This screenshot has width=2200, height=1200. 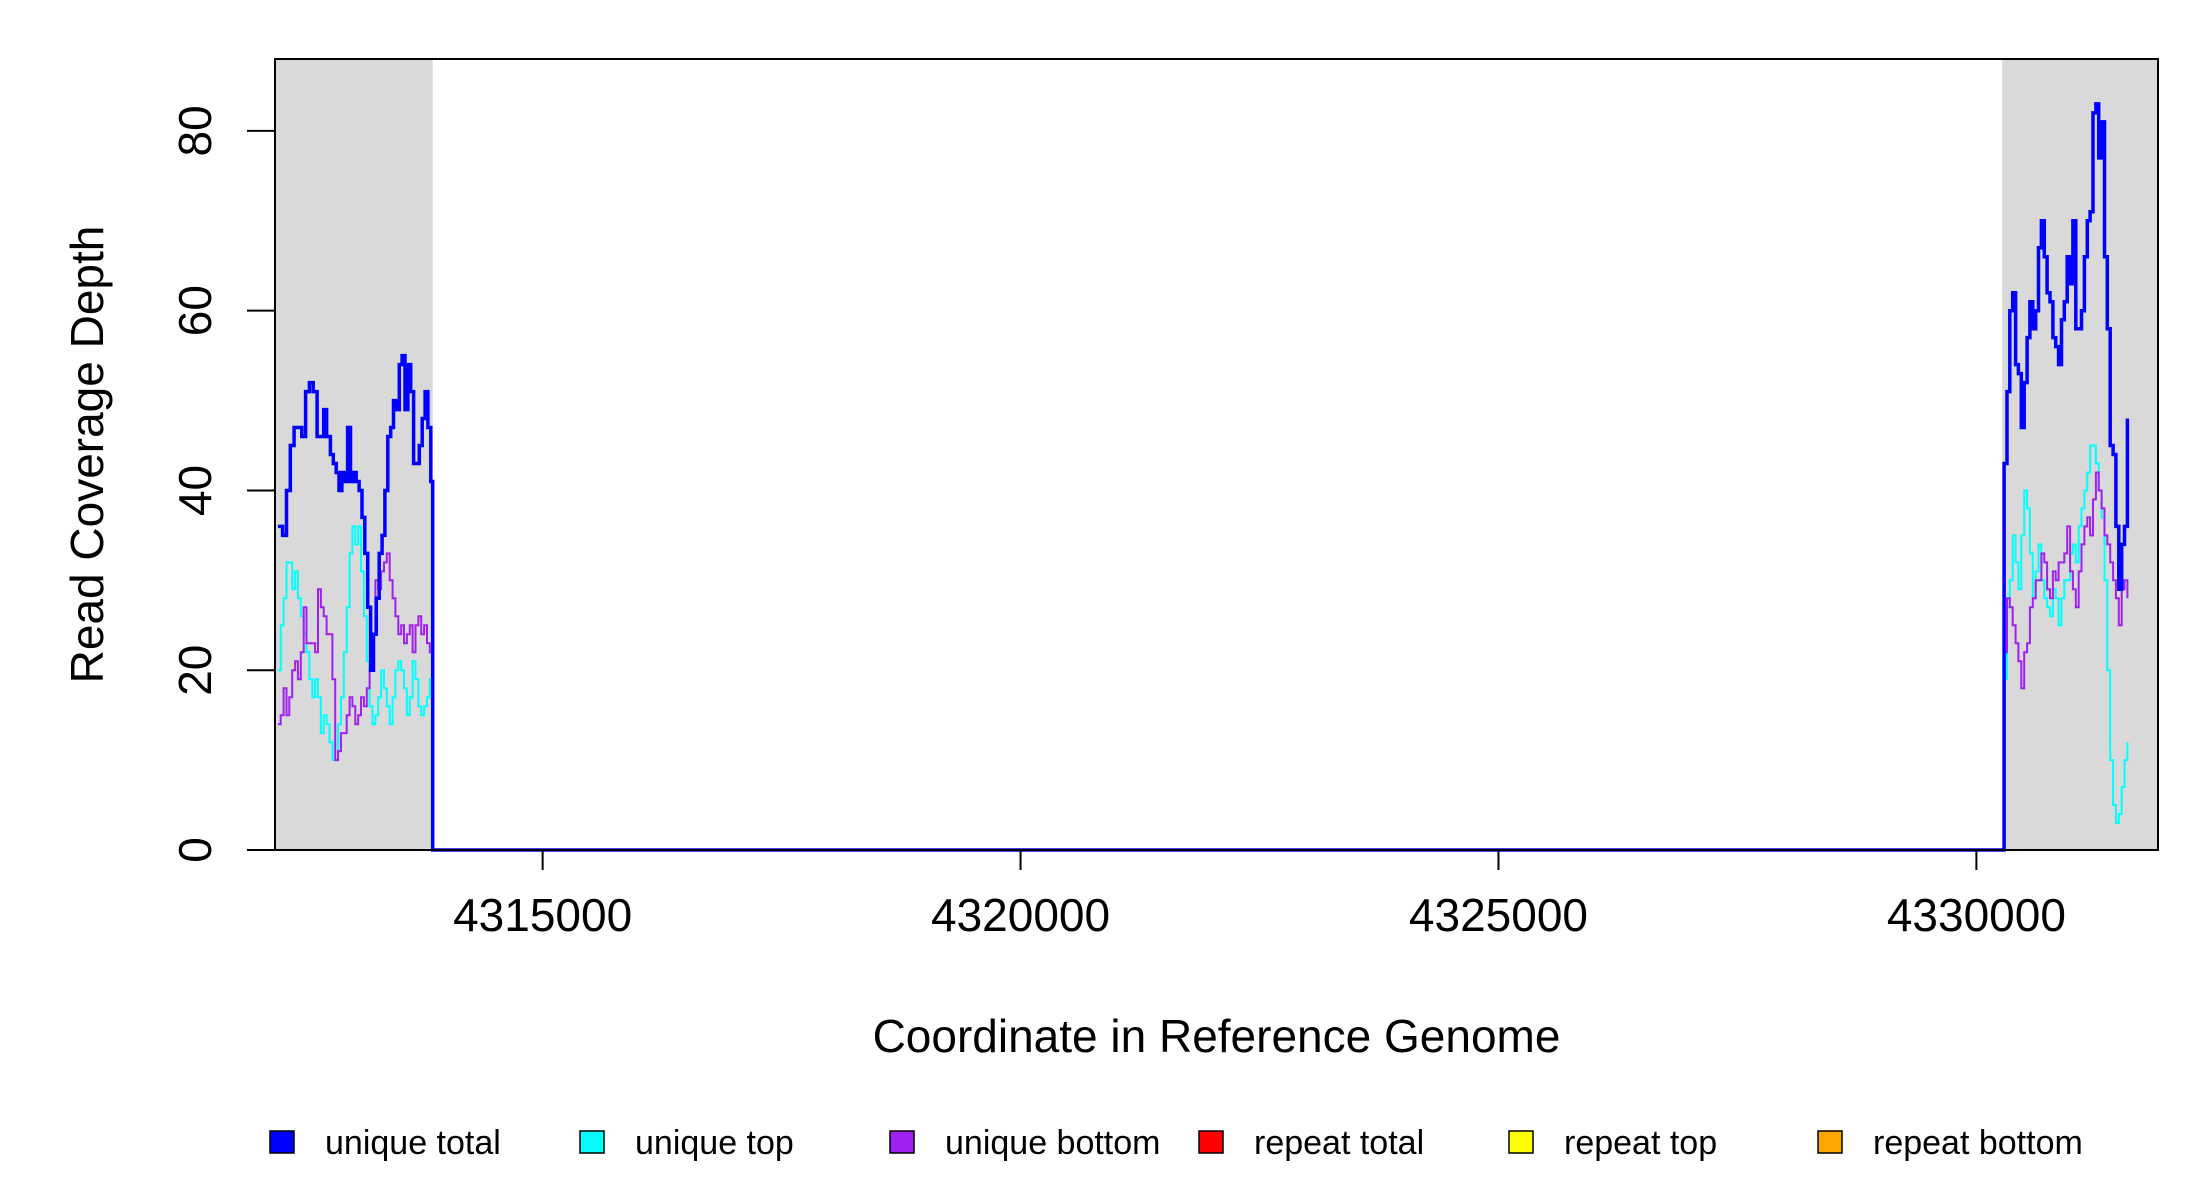 What do you see at coordinates (195, 850) in the screenshot?
I see `y-tick-label: 0` at bounding box center [195, 850].